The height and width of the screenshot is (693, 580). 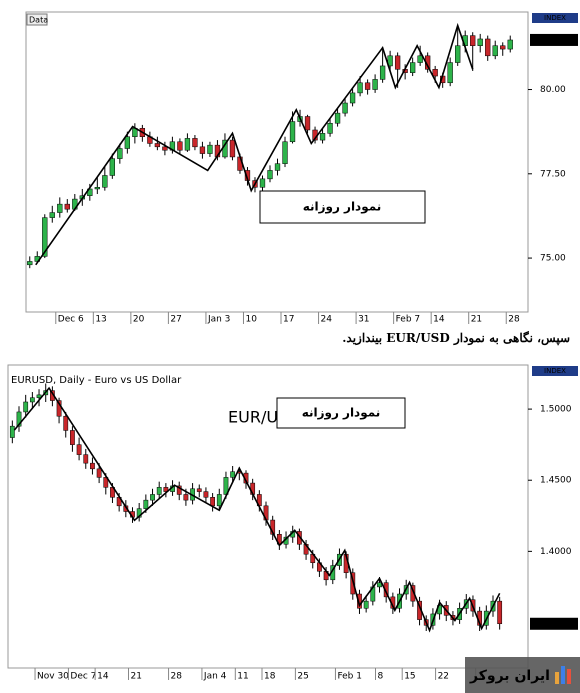 I want to click on x-tick-label: 31, so click(x=363, y=320).